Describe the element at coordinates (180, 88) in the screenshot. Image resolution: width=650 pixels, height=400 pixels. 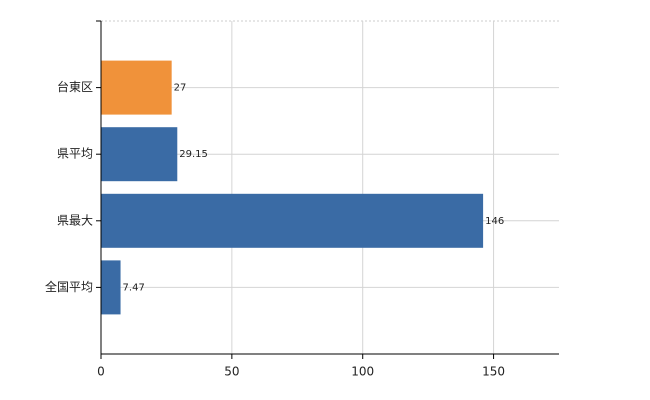
I see `value-label: 27` at that location.